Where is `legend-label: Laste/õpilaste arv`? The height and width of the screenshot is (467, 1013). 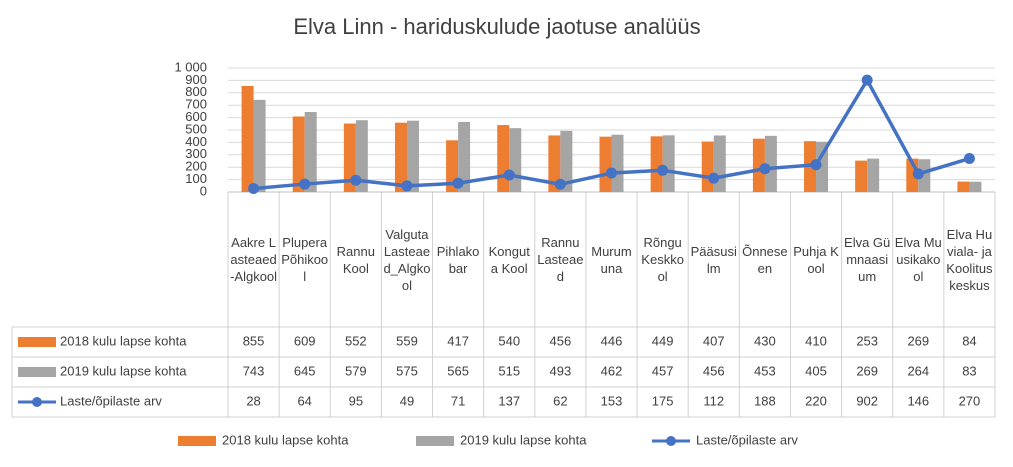 legend-label: Laste/õpilaste arv is located at coordinates (111, 400).